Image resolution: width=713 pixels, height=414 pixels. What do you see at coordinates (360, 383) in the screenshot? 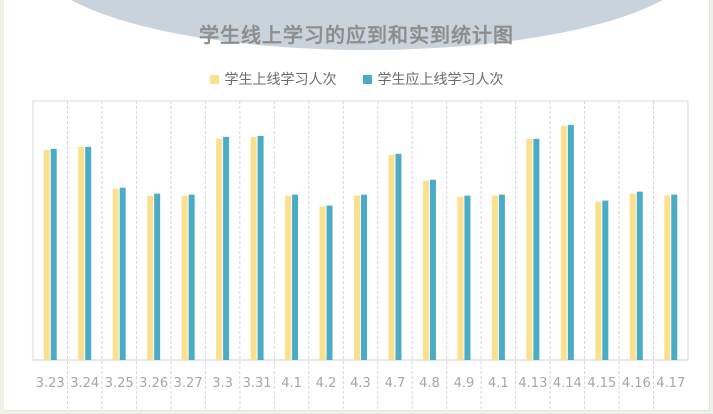
I see `x-tick-label: 4.3` at bounding box center [360, 383].